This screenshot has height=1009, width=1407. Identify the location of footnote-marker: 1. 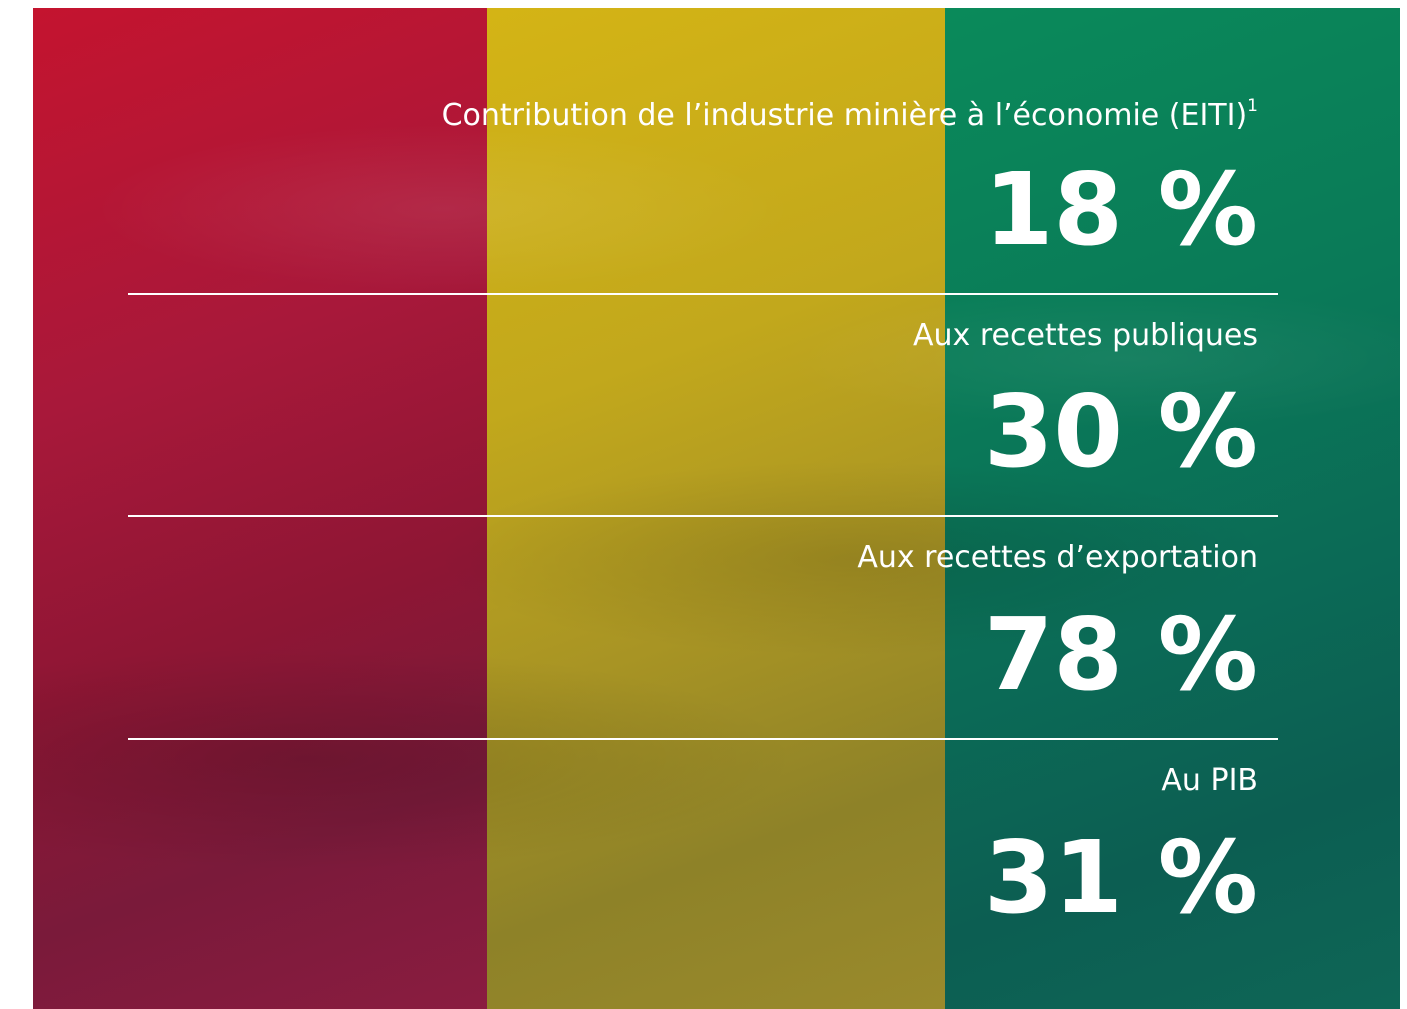
(1252, 106).